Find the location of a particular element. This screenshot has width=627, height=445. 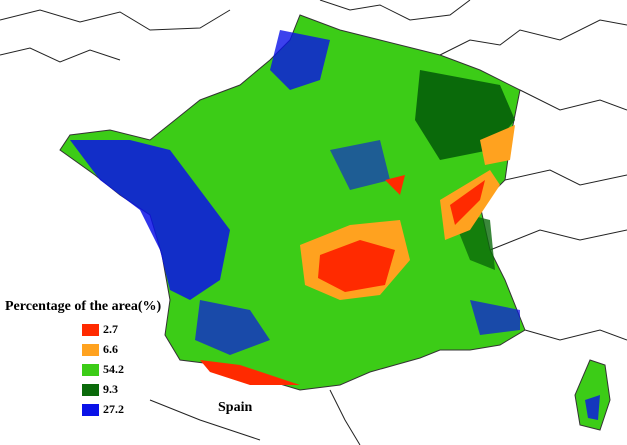

corsica is located at coordinates (592, 395).